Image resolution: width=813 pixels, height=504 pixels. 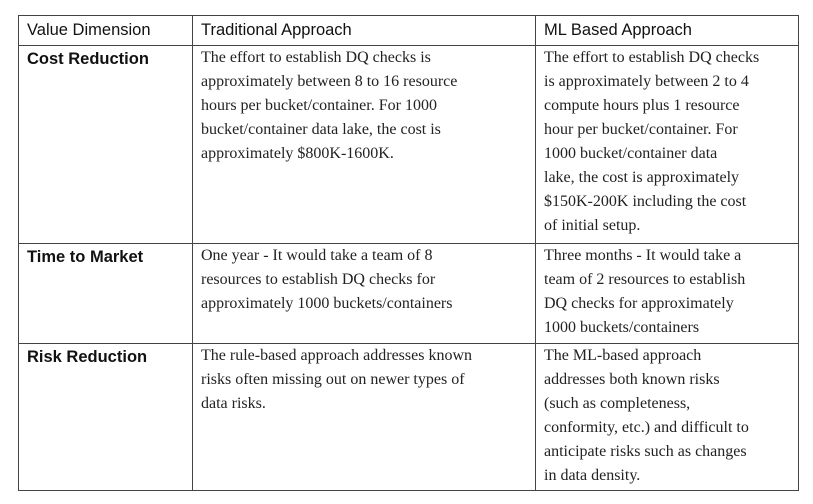 I want to click on text-line: approximately $800K-1600K., so click(x=297, y=153).